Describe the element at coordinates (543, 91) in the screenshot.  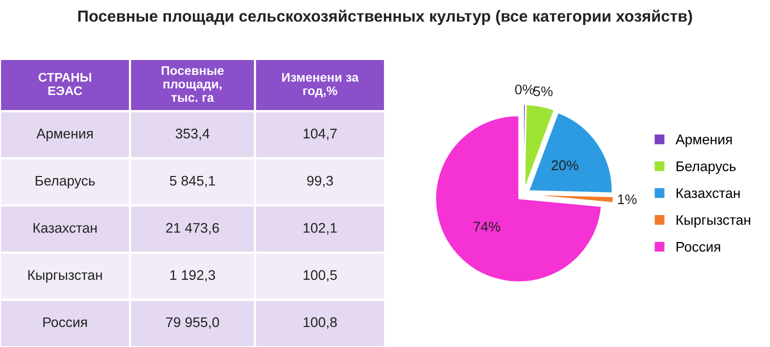
I see `data-label: 5%` at that location.